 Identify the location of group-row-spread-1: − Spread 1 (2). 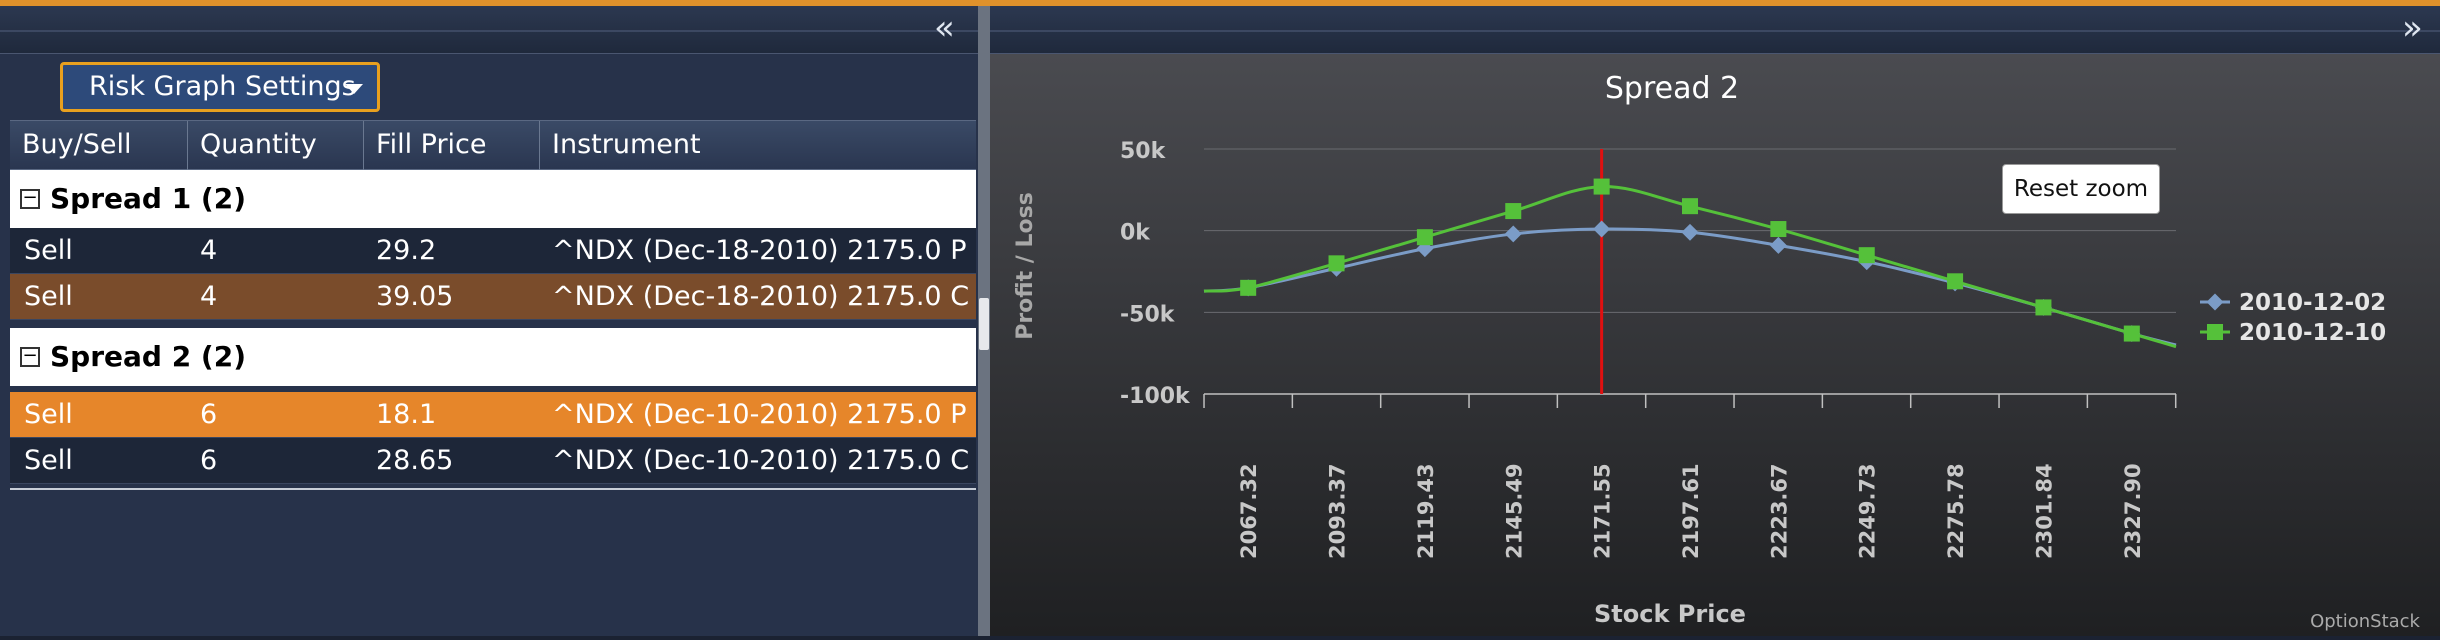
(493, 199).